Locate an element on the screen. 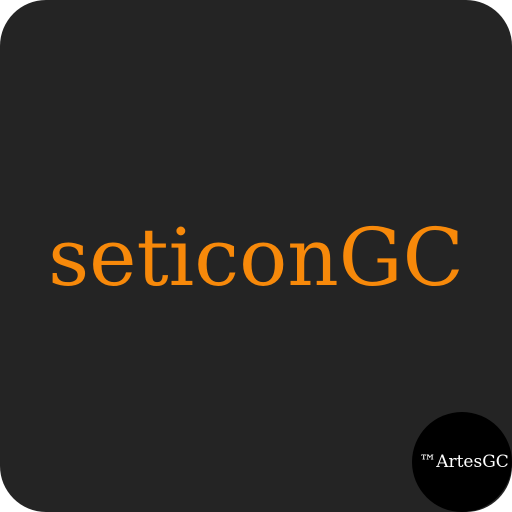 Image resolution: width=512 pixels, height=512 pixels. brand-badge: ™ArtesGC is located at coordinates (462, 462).